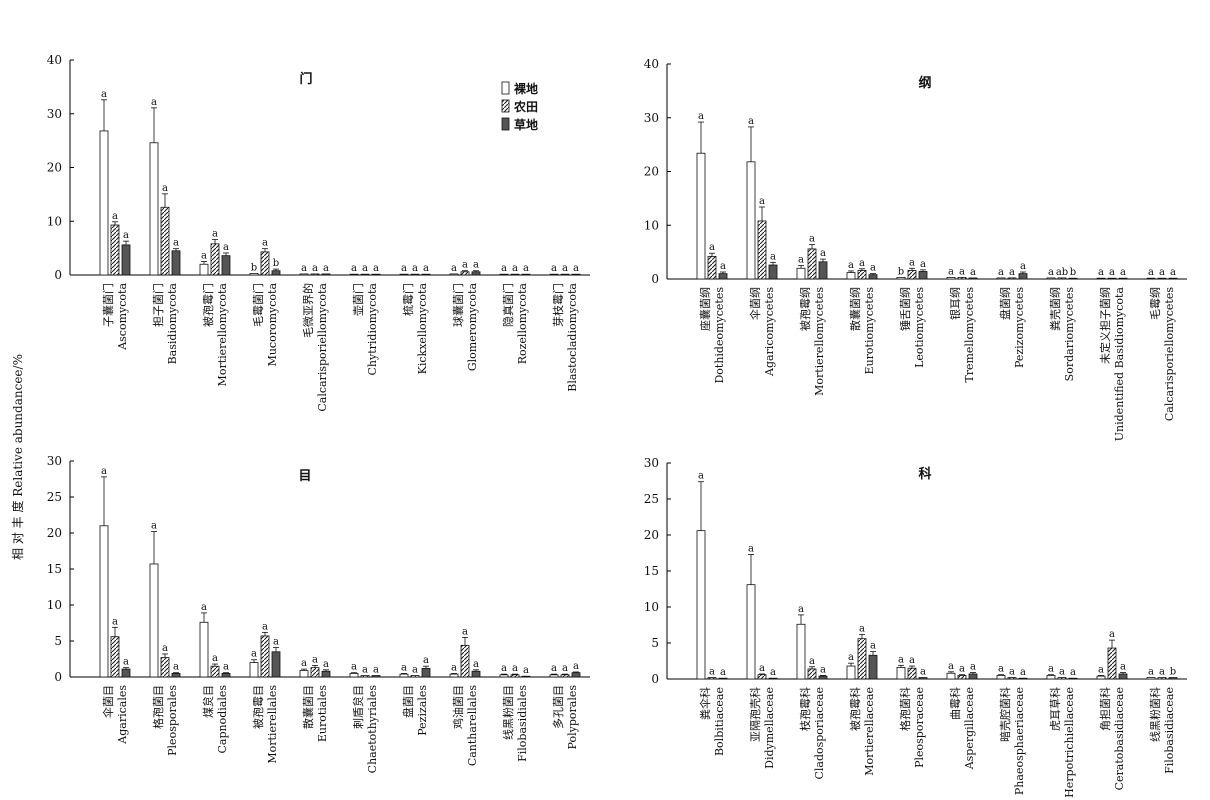 Image resolution: width=1210 pixels, height=800 pixels. What do you see at coordinates (108, 701) in the screenshot?
I see `category-label-cn: 伞菌目` at bounding box center [108, 701].